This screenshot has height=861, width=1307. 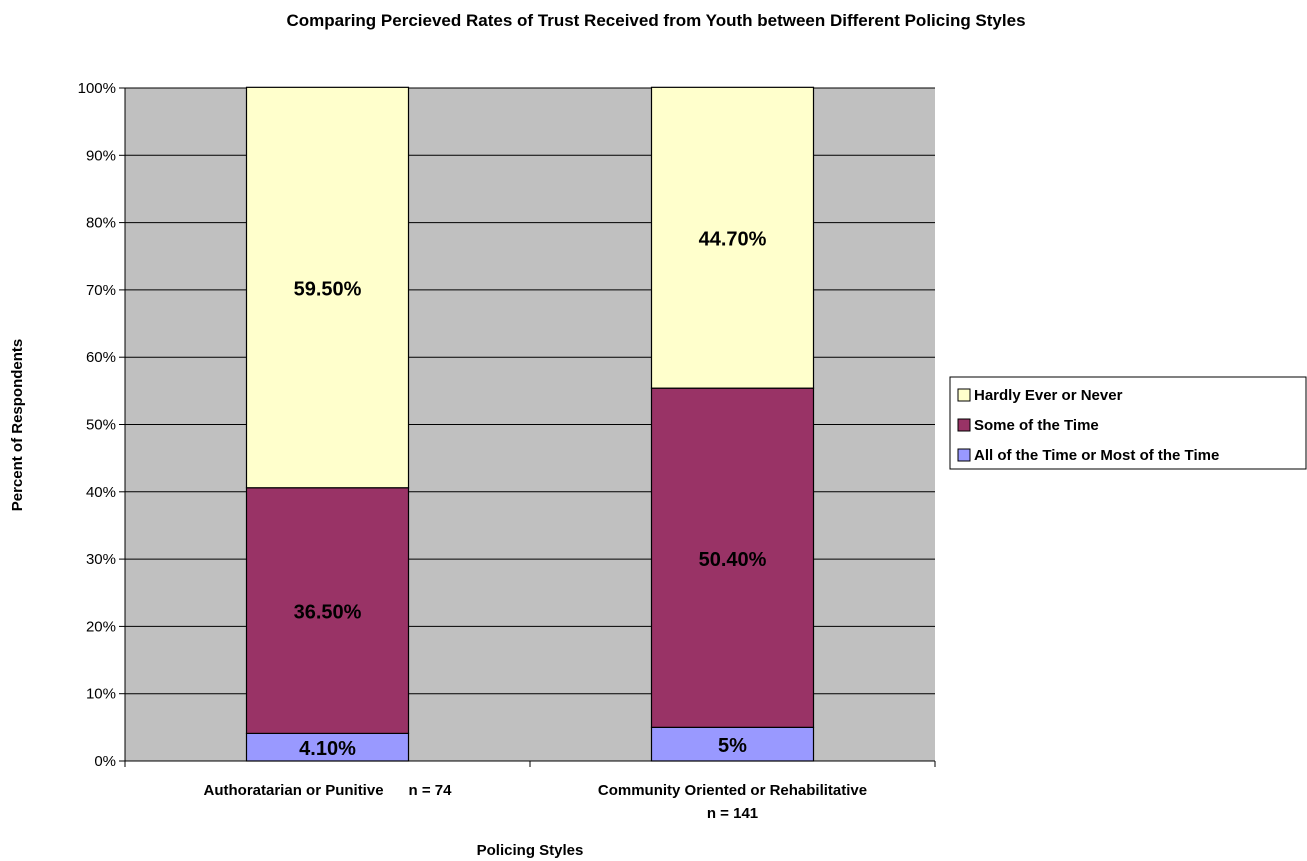 I want to click on y-tick-label: 30%, so click(x=101, y=559).